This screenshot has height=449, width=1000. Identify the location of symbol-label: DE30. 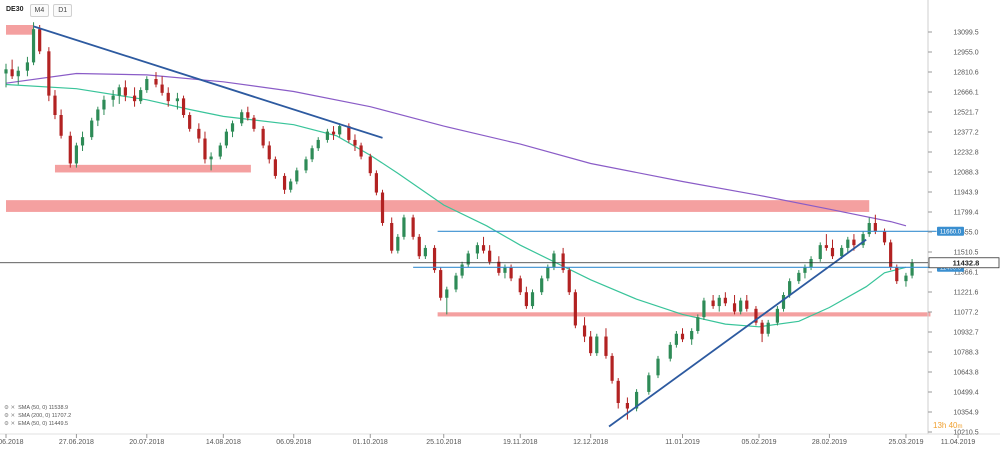
(15, 9).